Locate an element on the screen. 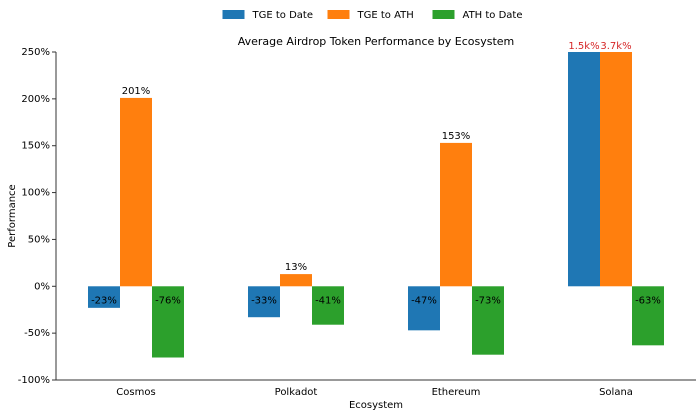 This screenshot has height=418, width=700. x-tick-label: Cosmos is located at coordinates (135, 392).